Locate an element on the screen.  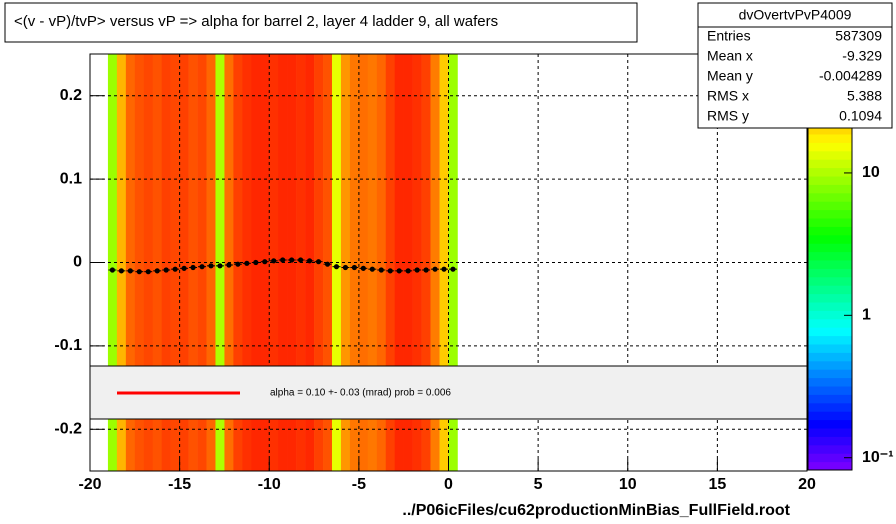
y-tick-label: 0.1 is located at coordinates (71, 178).